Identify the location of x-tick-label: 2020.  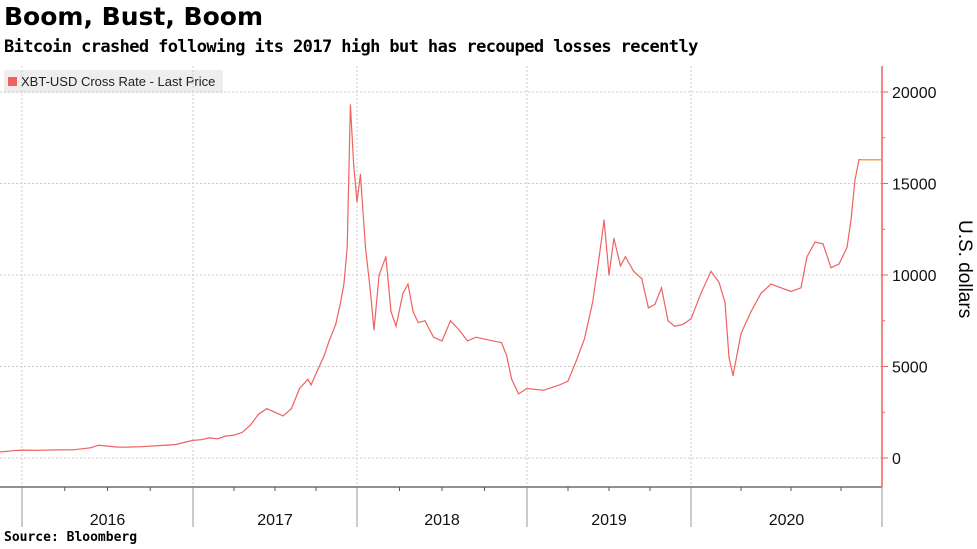
(787, 520).